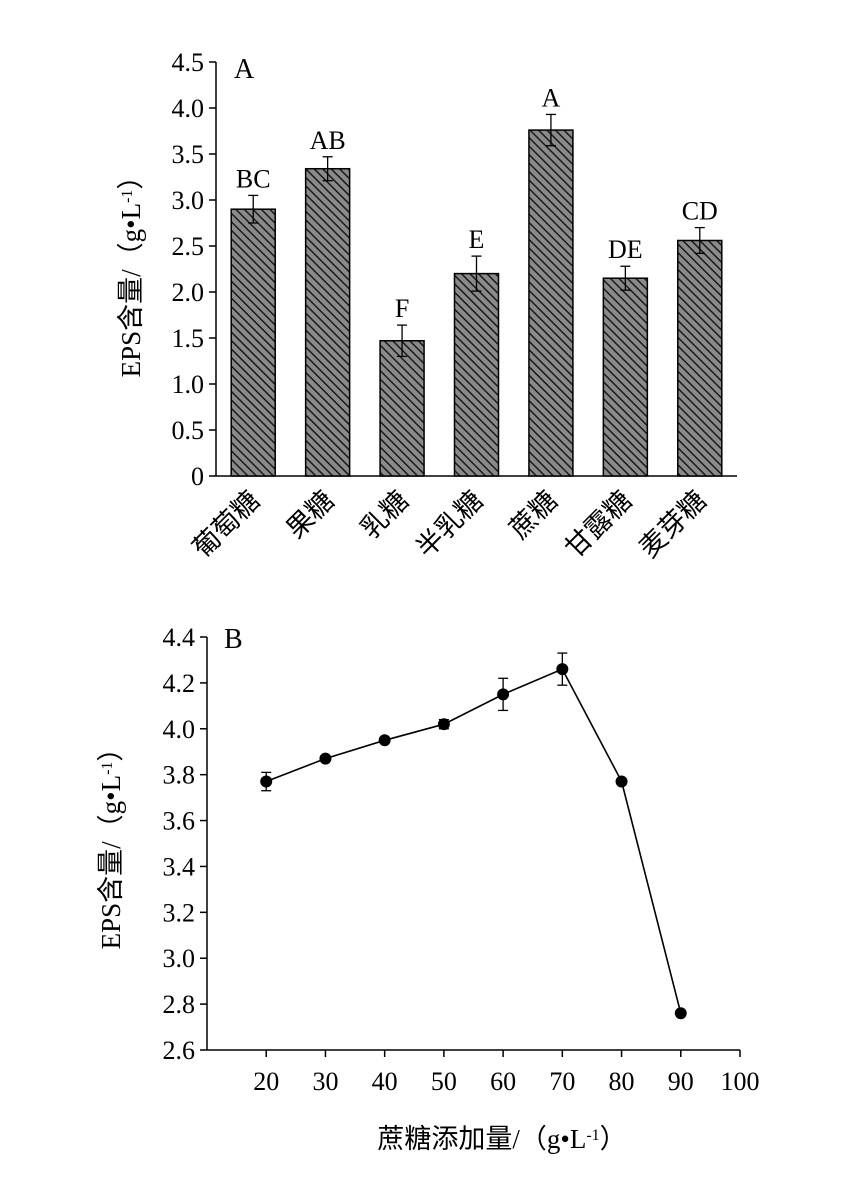  What do you see at coordinates (188, 246) in the screenshot?
I see `panel-a-y-tick-label: 2.5` at bounding box center [188, 246].